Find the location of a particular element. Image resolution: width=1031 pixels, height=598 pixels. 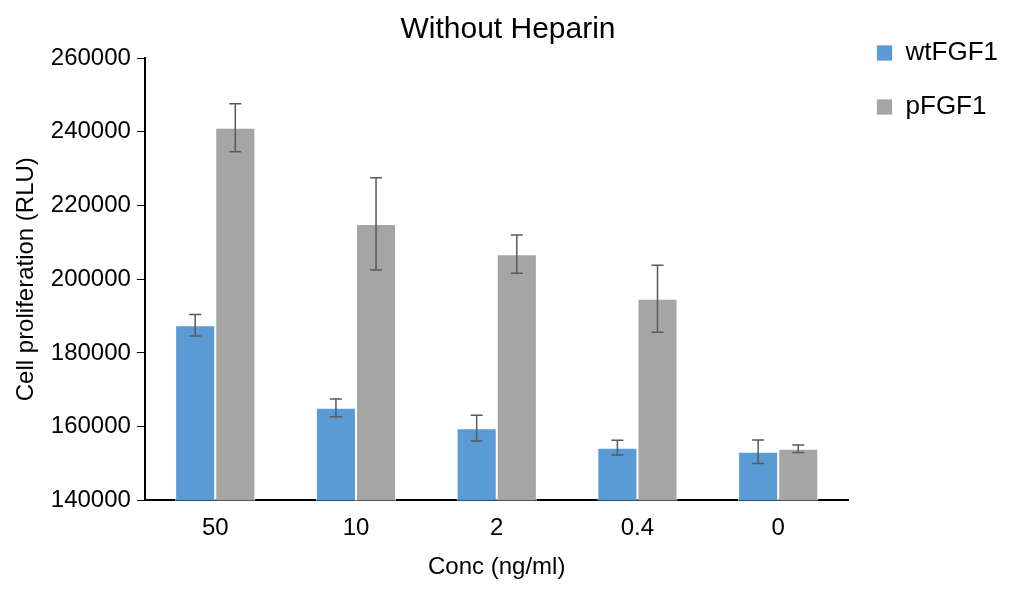

y-tick-label: 200000 is located at coordinates (90, 277).